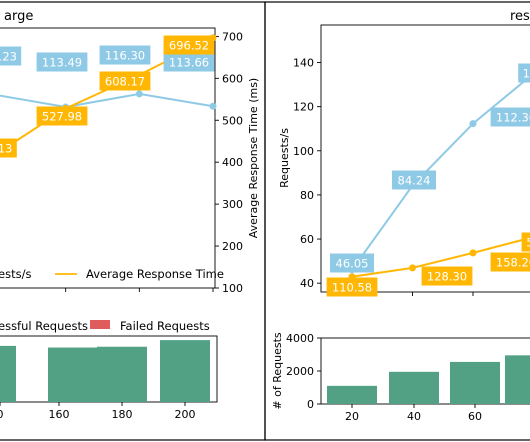  I want to click on y2-tick-label: 600, so click(232, 78).